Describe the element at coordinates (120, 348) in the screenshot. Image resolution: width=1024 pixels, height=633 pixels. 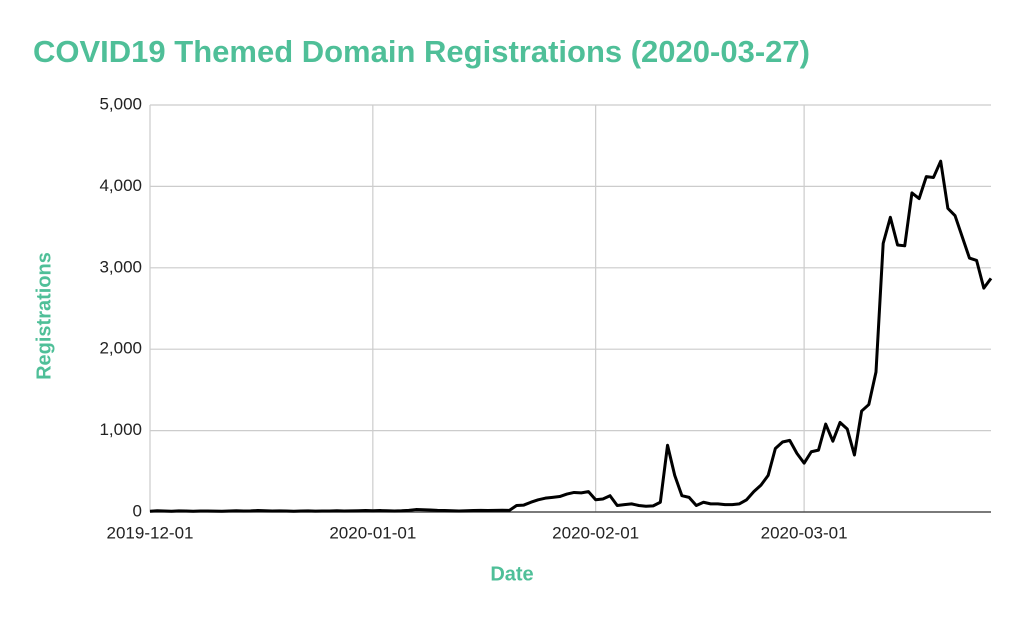
I see `y-tick-label: 2,000` at that location.